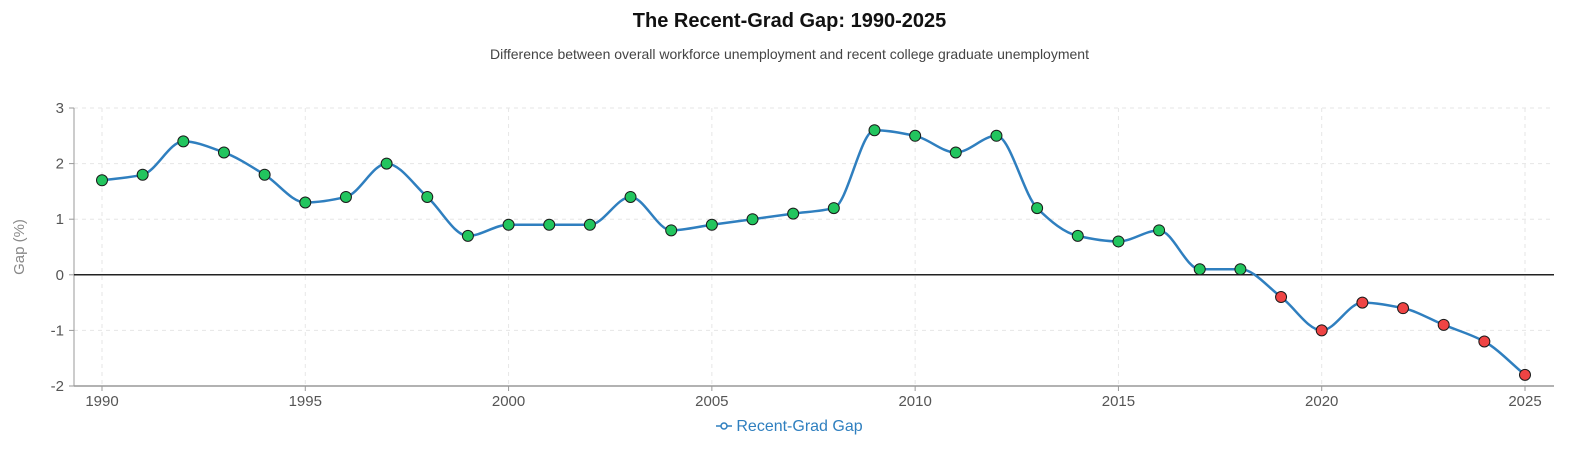 This screenshot has width=1579, height=467. I want to click on legend-label: Recent-Grad Gap, so click(799, 427).